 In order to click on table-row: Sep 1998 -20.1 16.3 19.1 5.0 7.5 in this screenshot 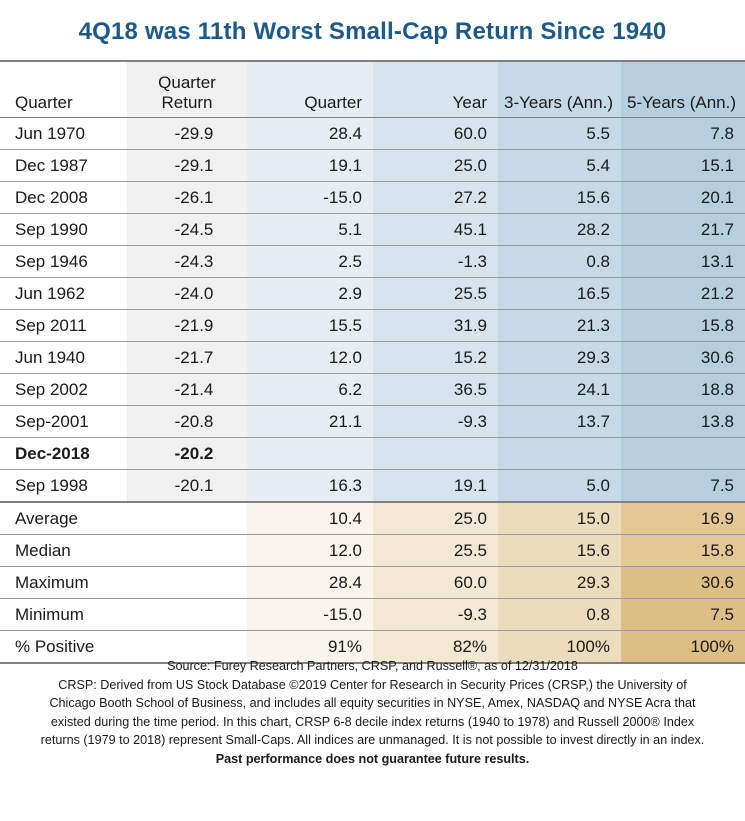, I will do `click(372, 485)`.